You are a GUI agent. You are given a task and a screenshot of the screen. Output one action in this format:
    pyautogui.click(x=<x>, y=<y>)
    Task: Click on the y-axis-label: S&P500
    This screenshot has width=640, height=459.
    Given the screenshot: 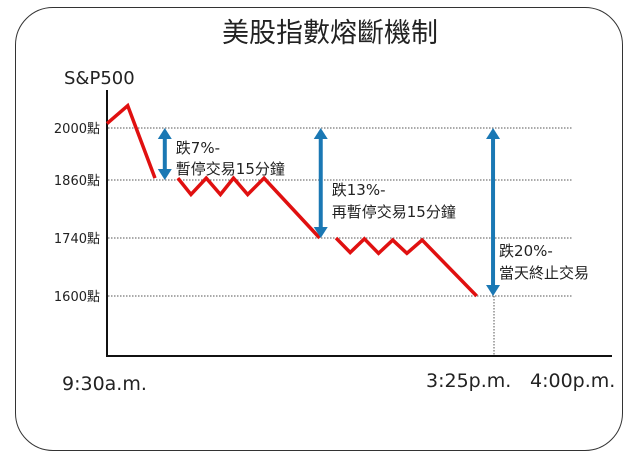 What is the action you would take?
    pyautogui.click(x=99, y=78)
    